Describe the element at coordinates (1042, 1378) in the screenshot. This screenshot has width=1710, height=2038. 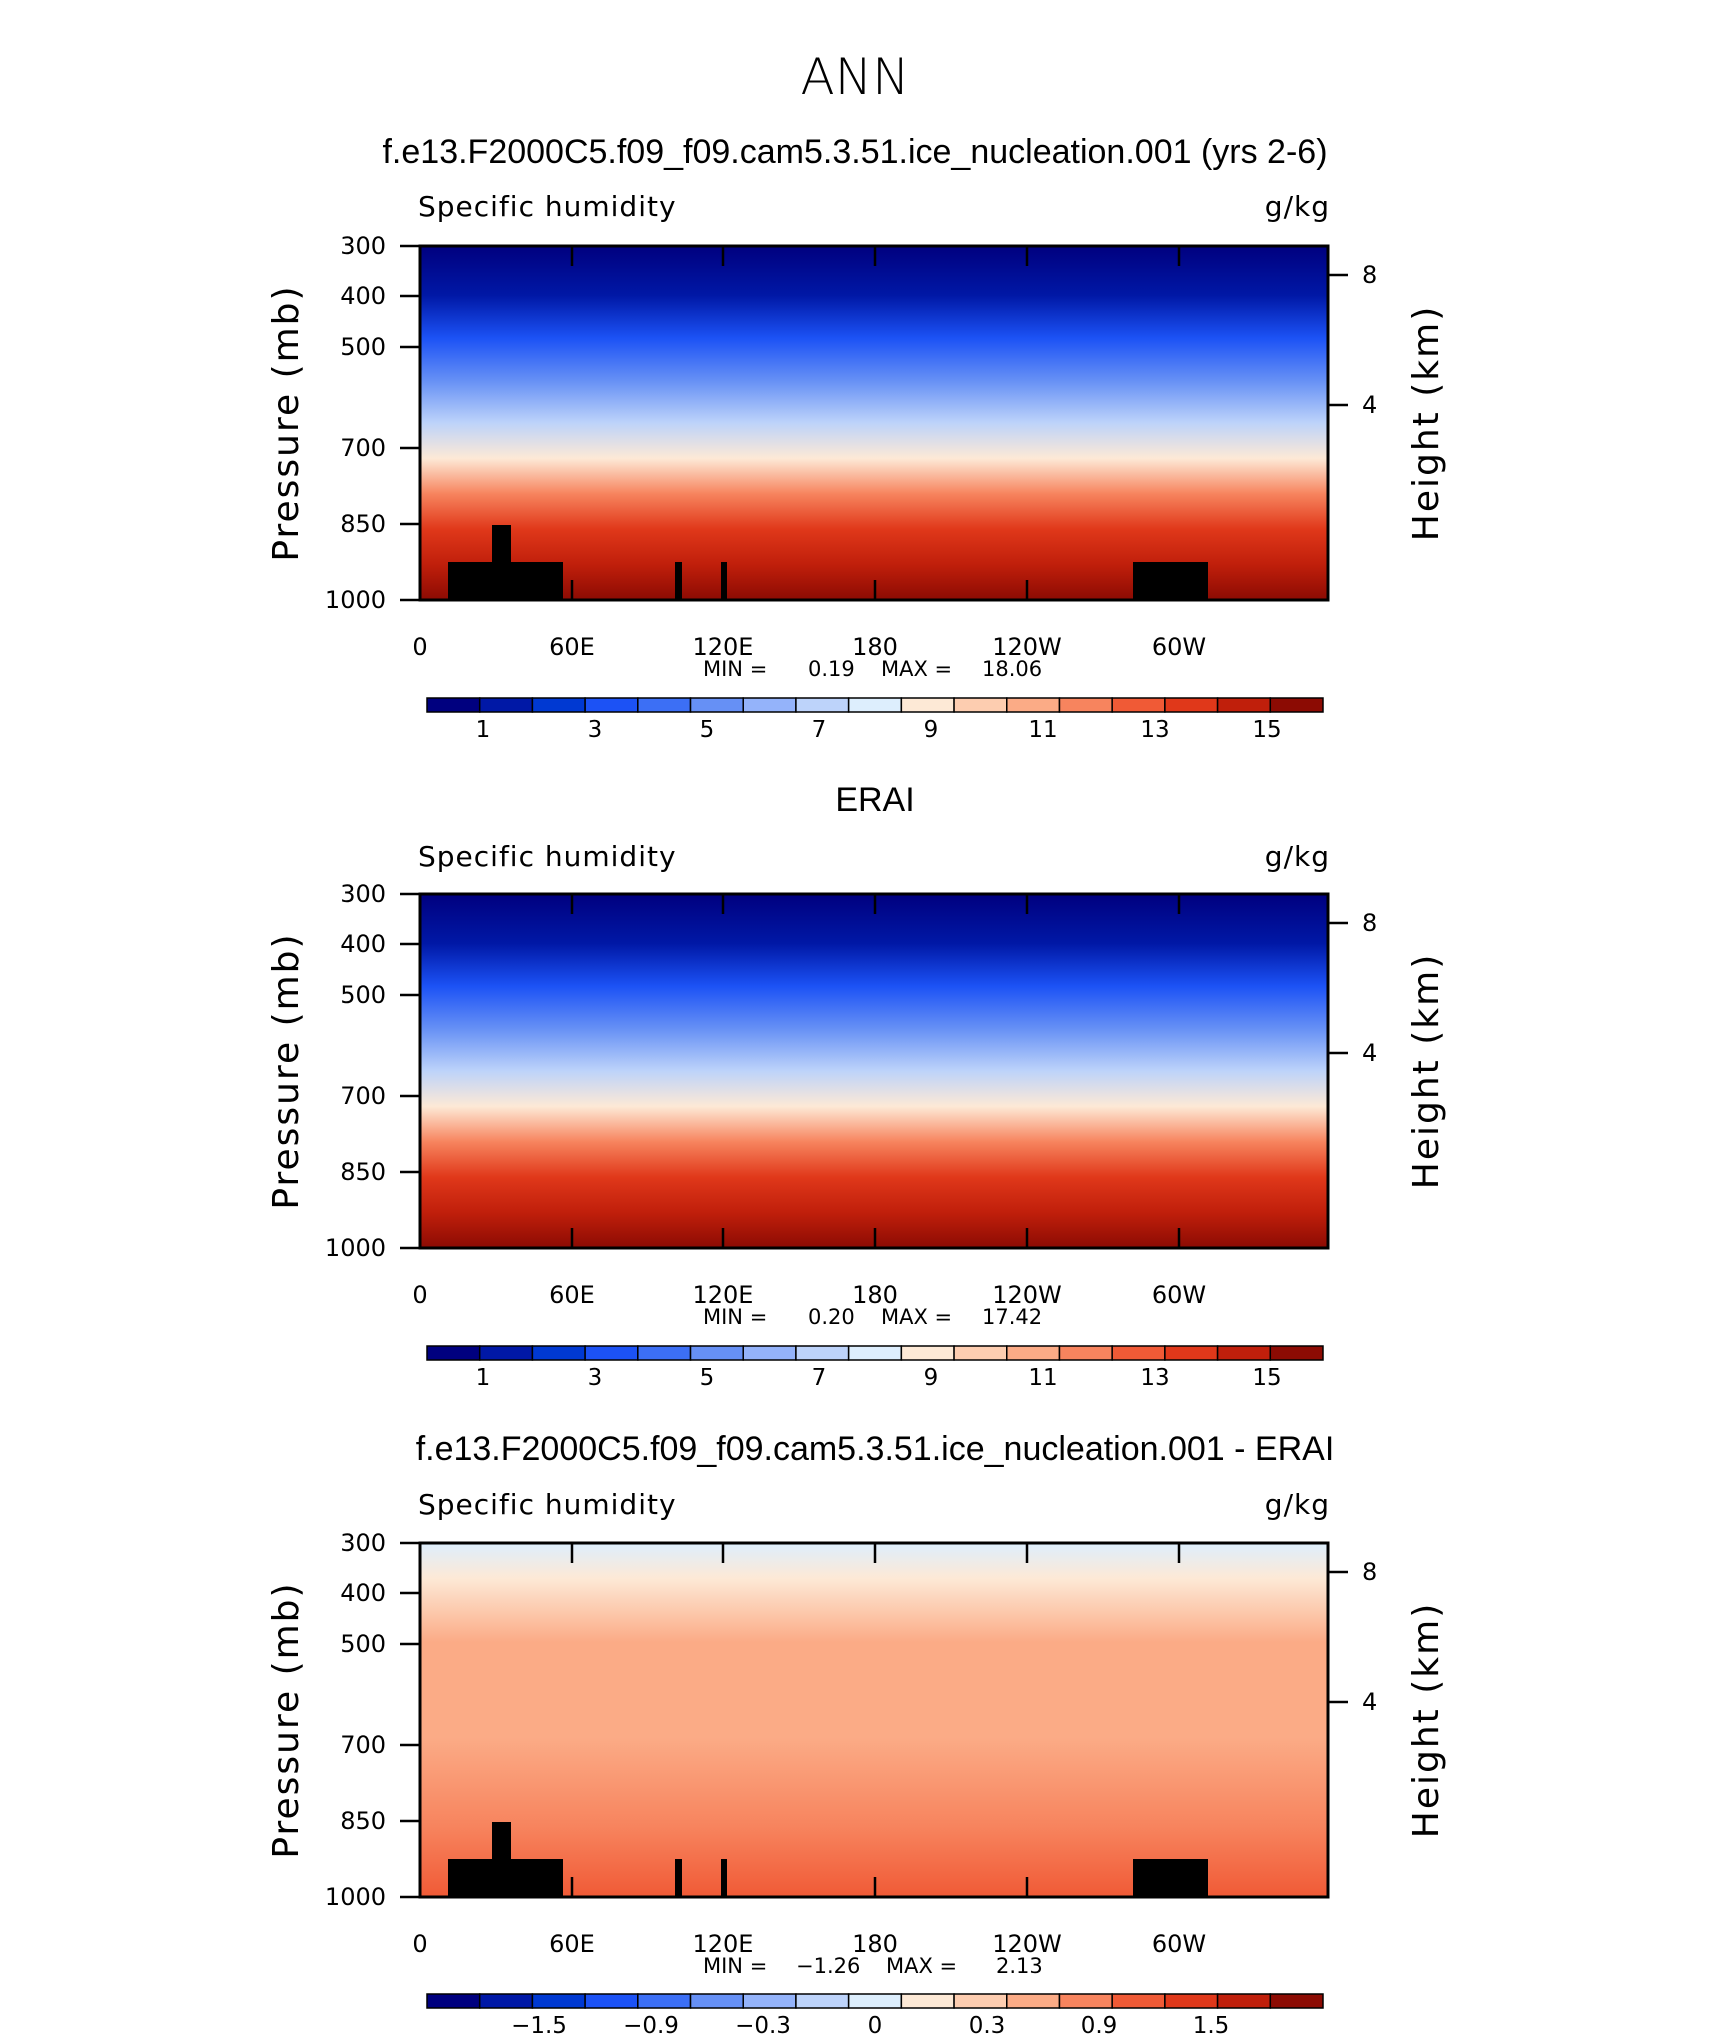
I see `colorbar-label: 11` at that location.